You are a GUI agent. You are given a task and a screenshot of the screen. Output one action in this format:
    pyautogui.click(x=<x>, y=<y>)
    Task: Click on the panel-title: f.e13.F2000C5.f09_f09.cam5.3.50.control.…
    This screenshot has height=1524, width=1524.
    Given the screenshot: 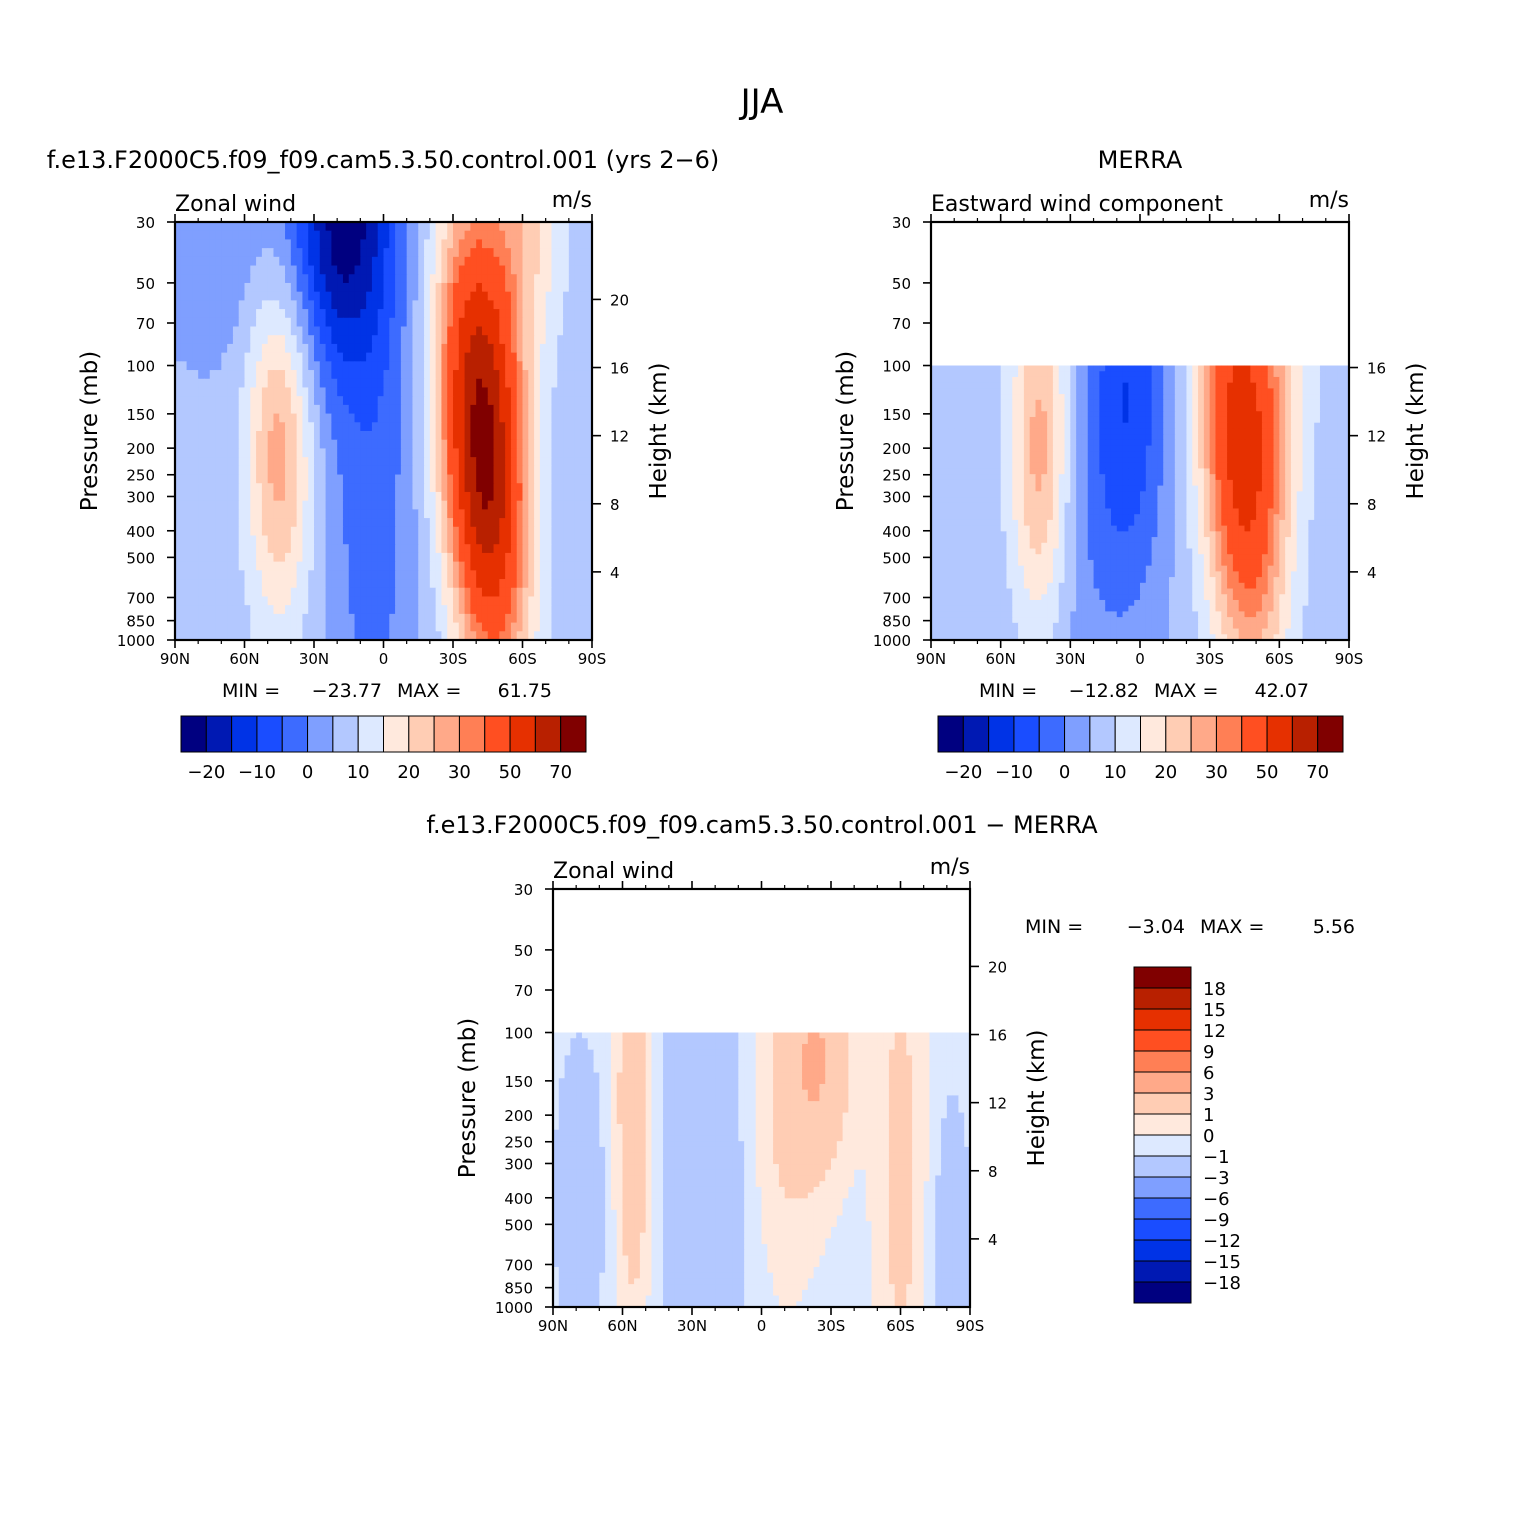 What is the action you would take?
    pyautogui.click(x=383, y=160)
    